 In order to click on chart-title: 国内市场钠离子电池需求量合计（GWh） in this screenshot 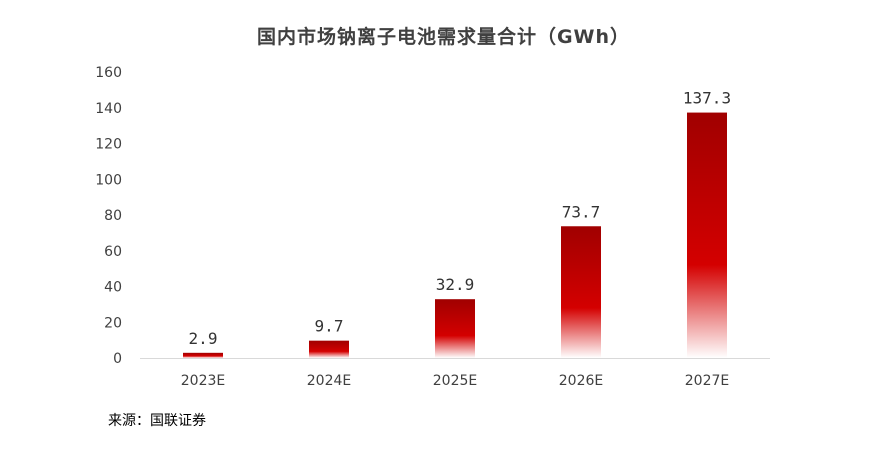, I will do `click(443, 37)`.